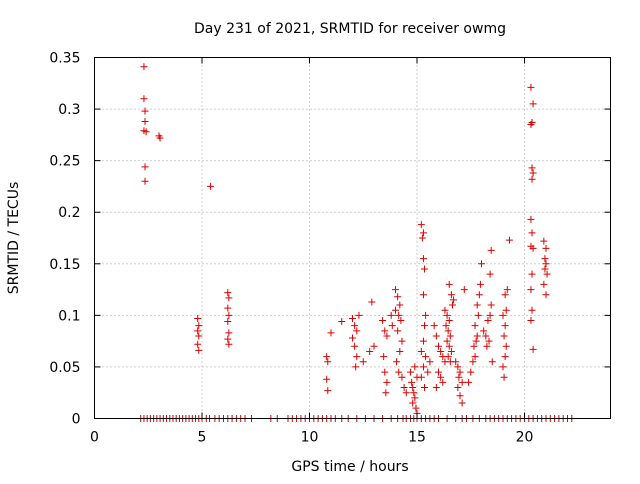  What do you see at coordinates (69, 110) in the screenshot?
I see `y-tick-label: 0.3` at bounding box center [69, 110].